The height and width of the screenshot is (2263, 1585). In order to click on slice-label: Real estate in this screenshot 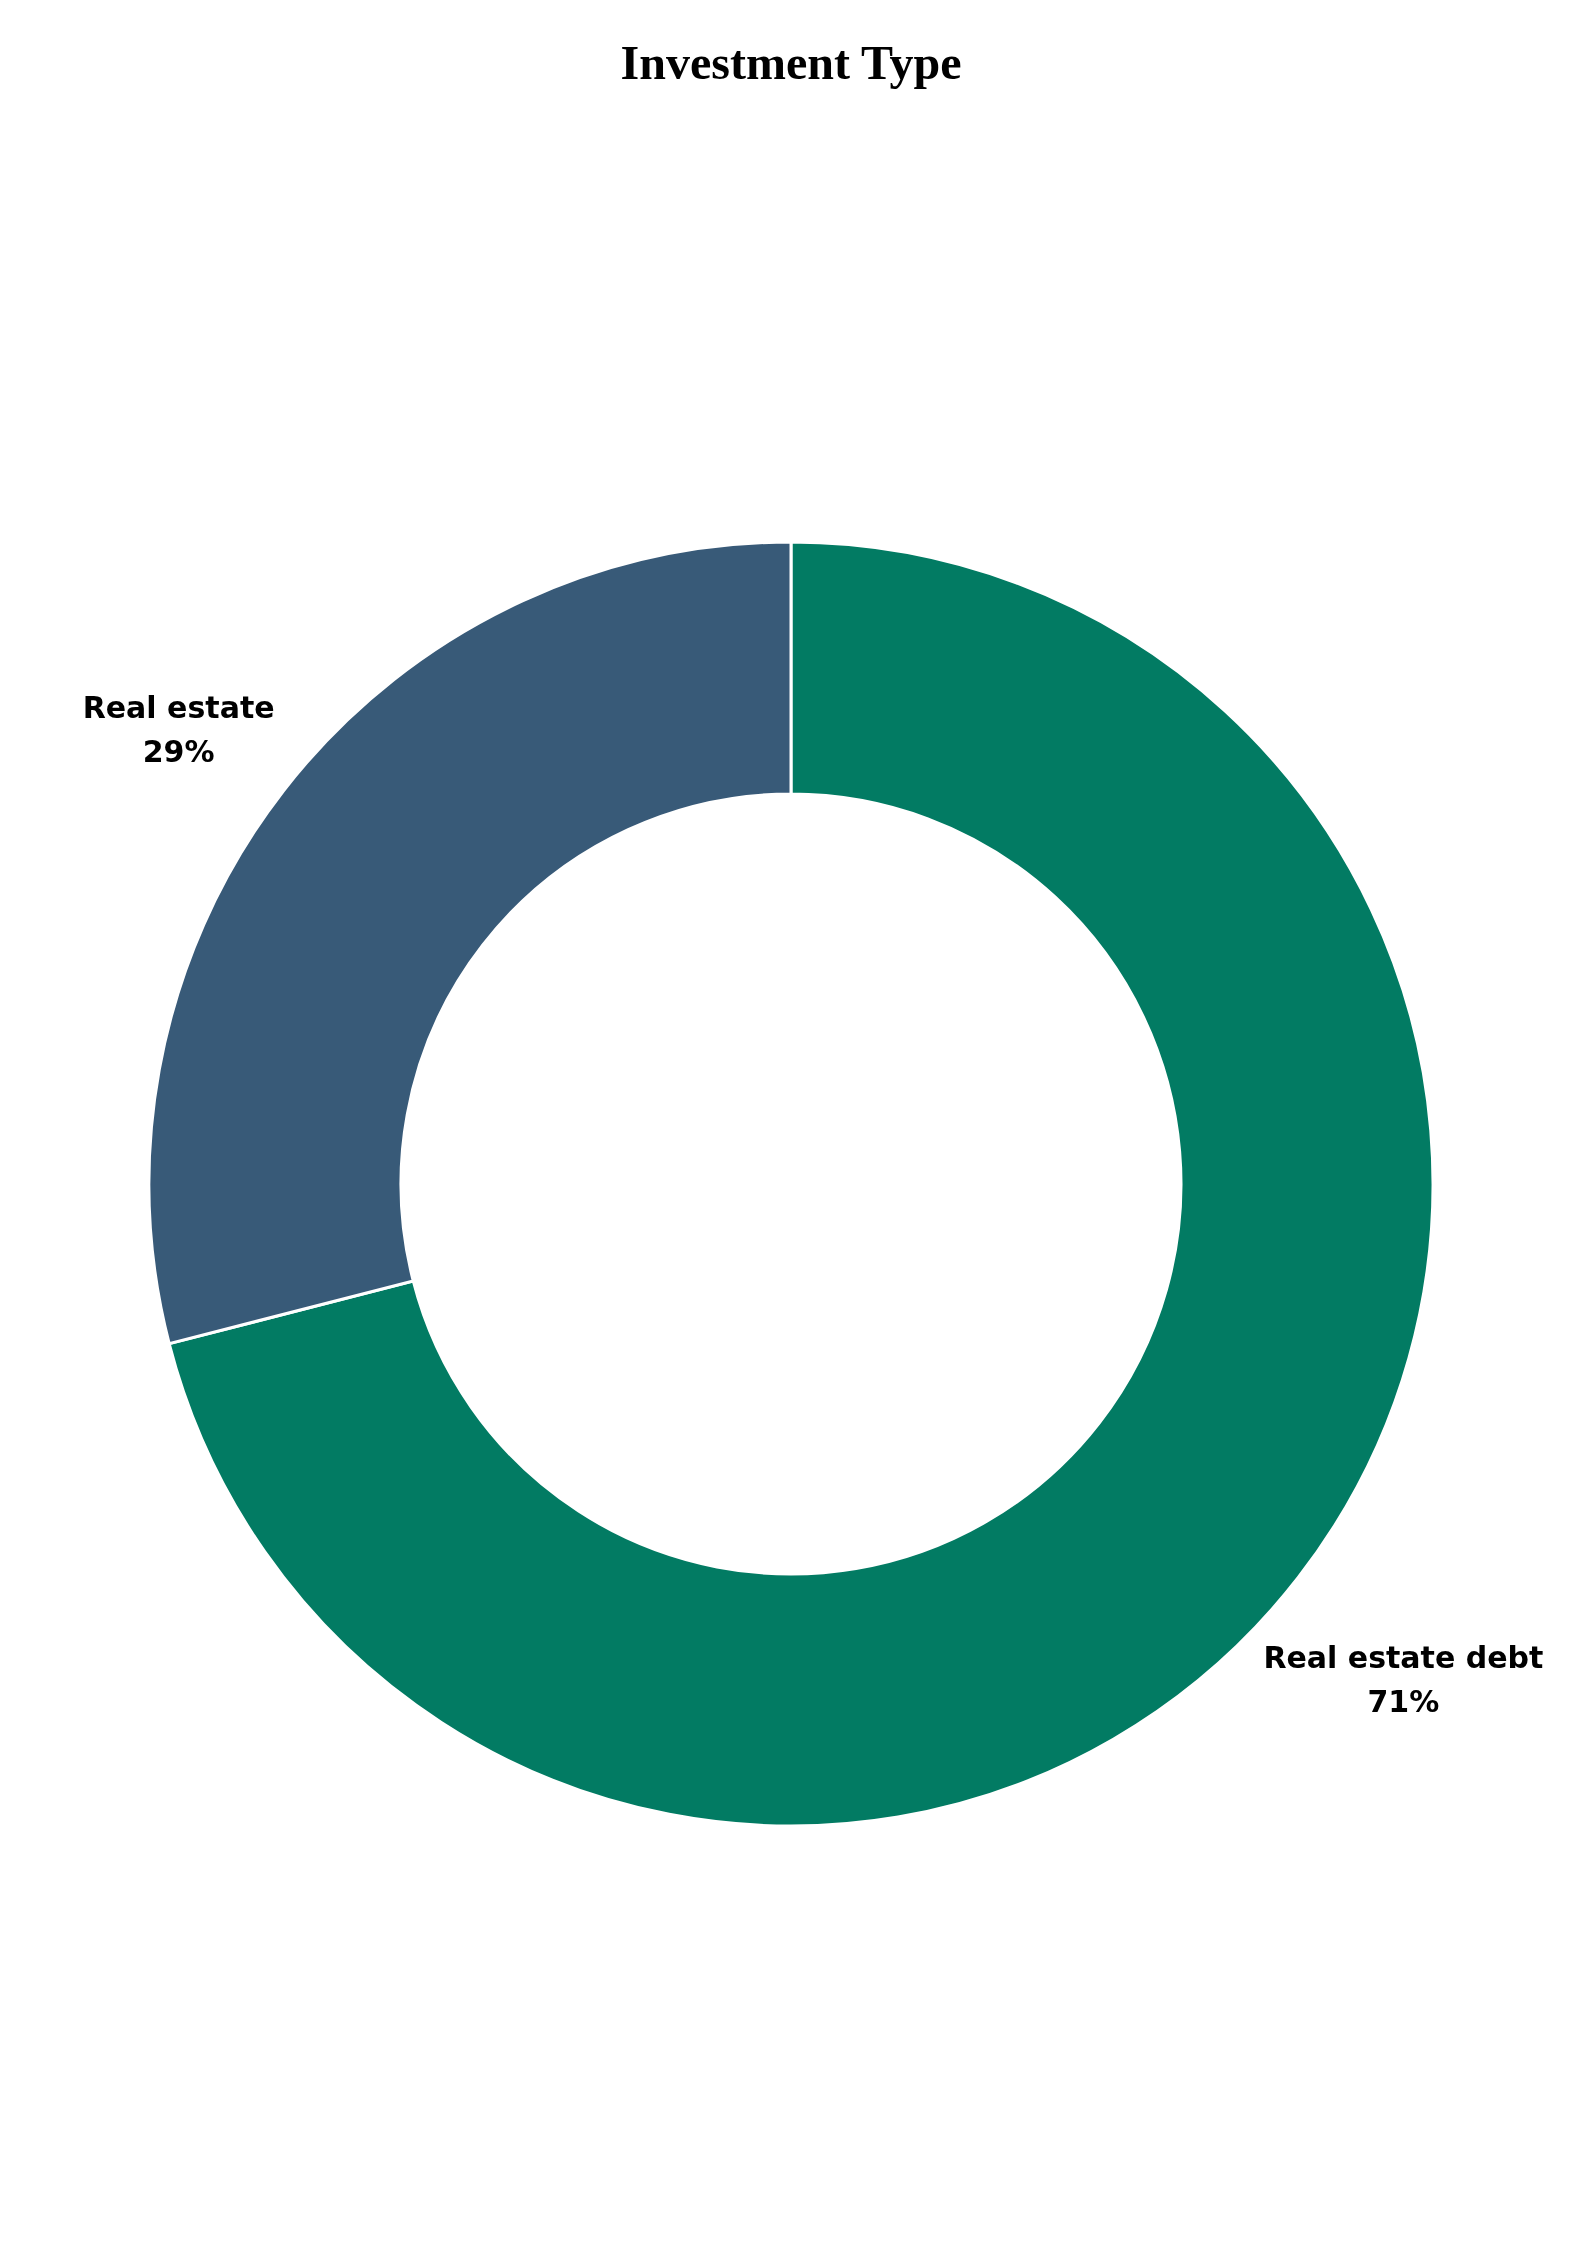, I will do `click(178, 707)`.